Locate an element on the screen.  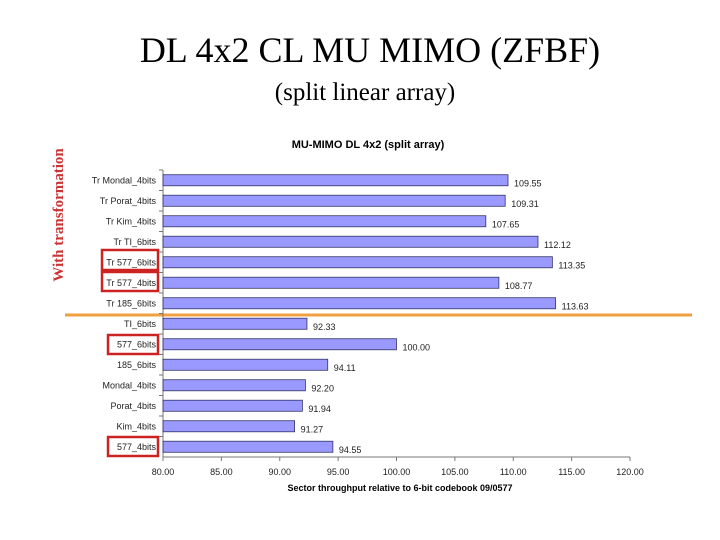
value-label: 113.35 is located at coordinates (571, 265).